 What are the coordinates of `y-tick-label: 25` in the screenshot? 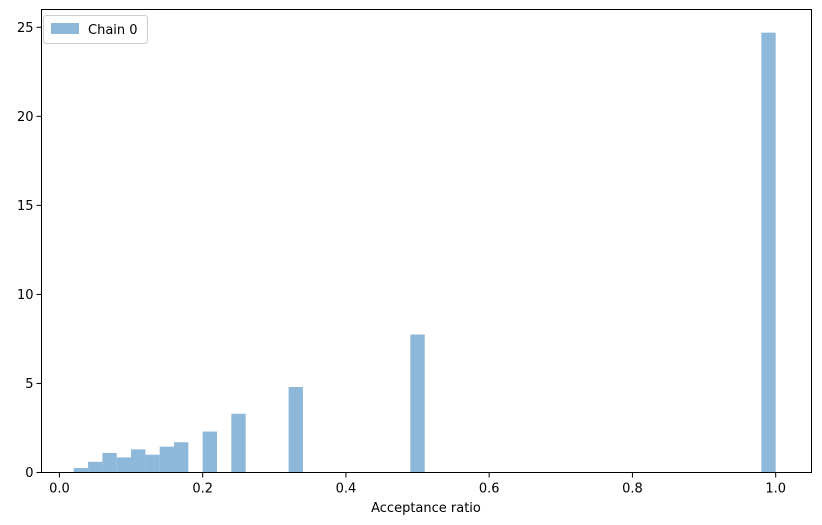 It's located at (25, 28).